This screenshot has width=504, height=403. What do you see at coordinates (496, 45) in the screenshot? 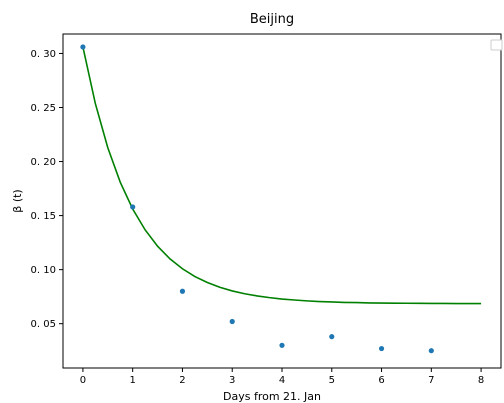
I see `legend-box` at bounding box center [496, 45].